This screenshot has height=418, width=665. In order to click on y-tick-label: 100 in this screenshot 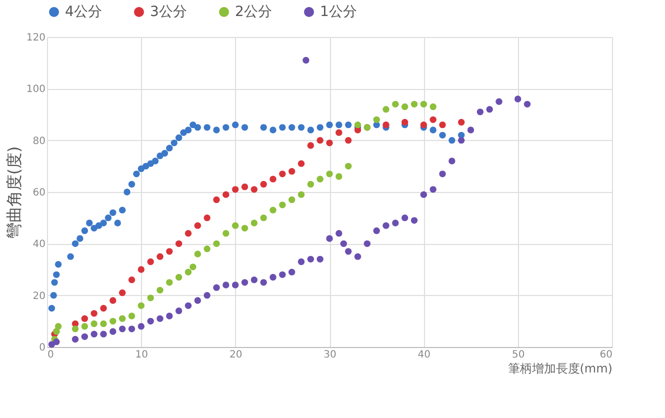, I will do `click(36, 90)`.